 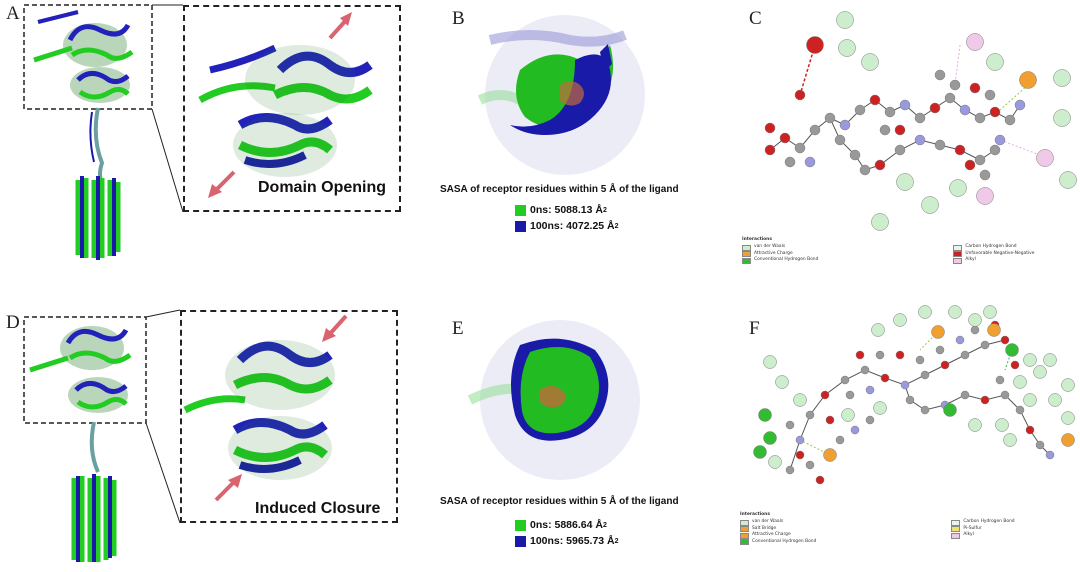 I want to click on residues-c, so click(x=941, y=121).